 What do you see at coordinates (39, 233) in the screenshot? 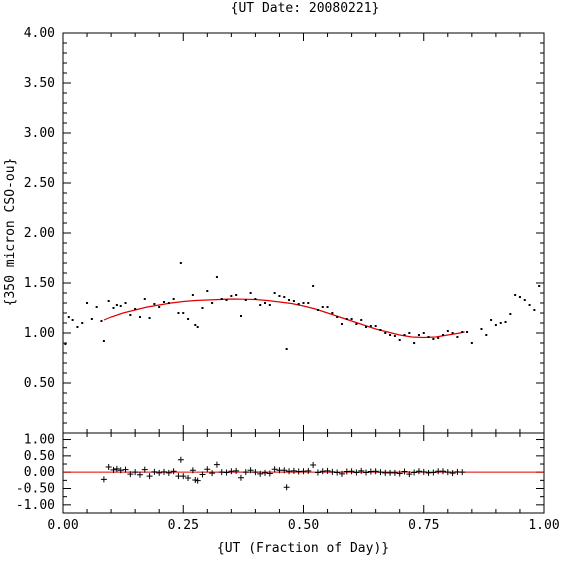
I see `y-tick-label: 2.00` at bounding box center [39, 233].